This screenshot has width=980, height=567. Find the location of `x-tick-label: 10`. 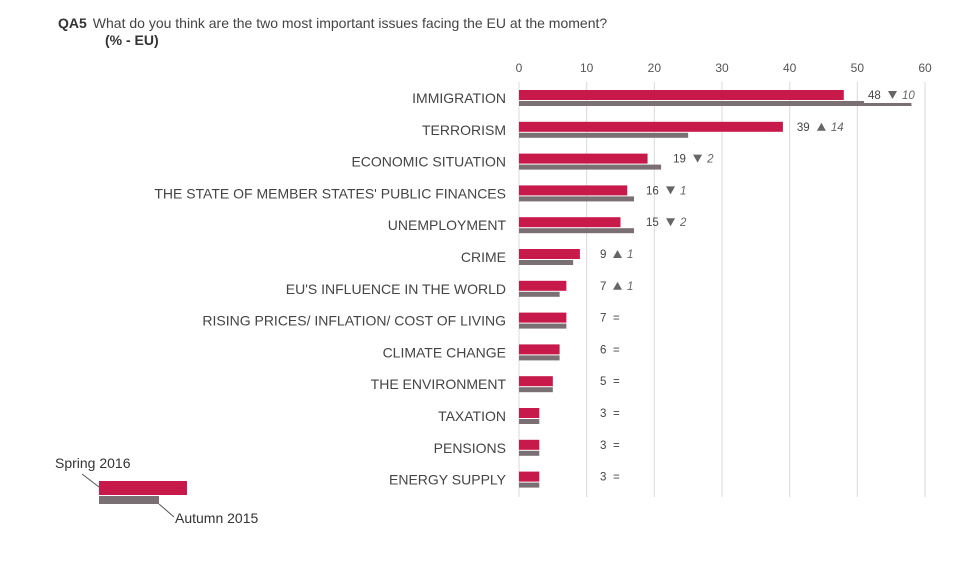

x-tick-label: 10 is located at coordinates (587, 68).